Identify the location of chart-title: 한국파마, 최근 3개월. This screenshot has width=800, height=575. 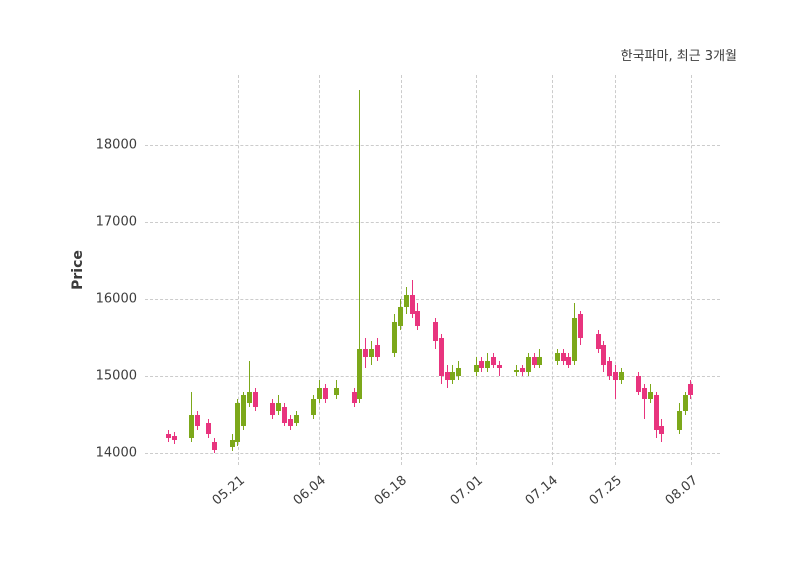
(678, 56).